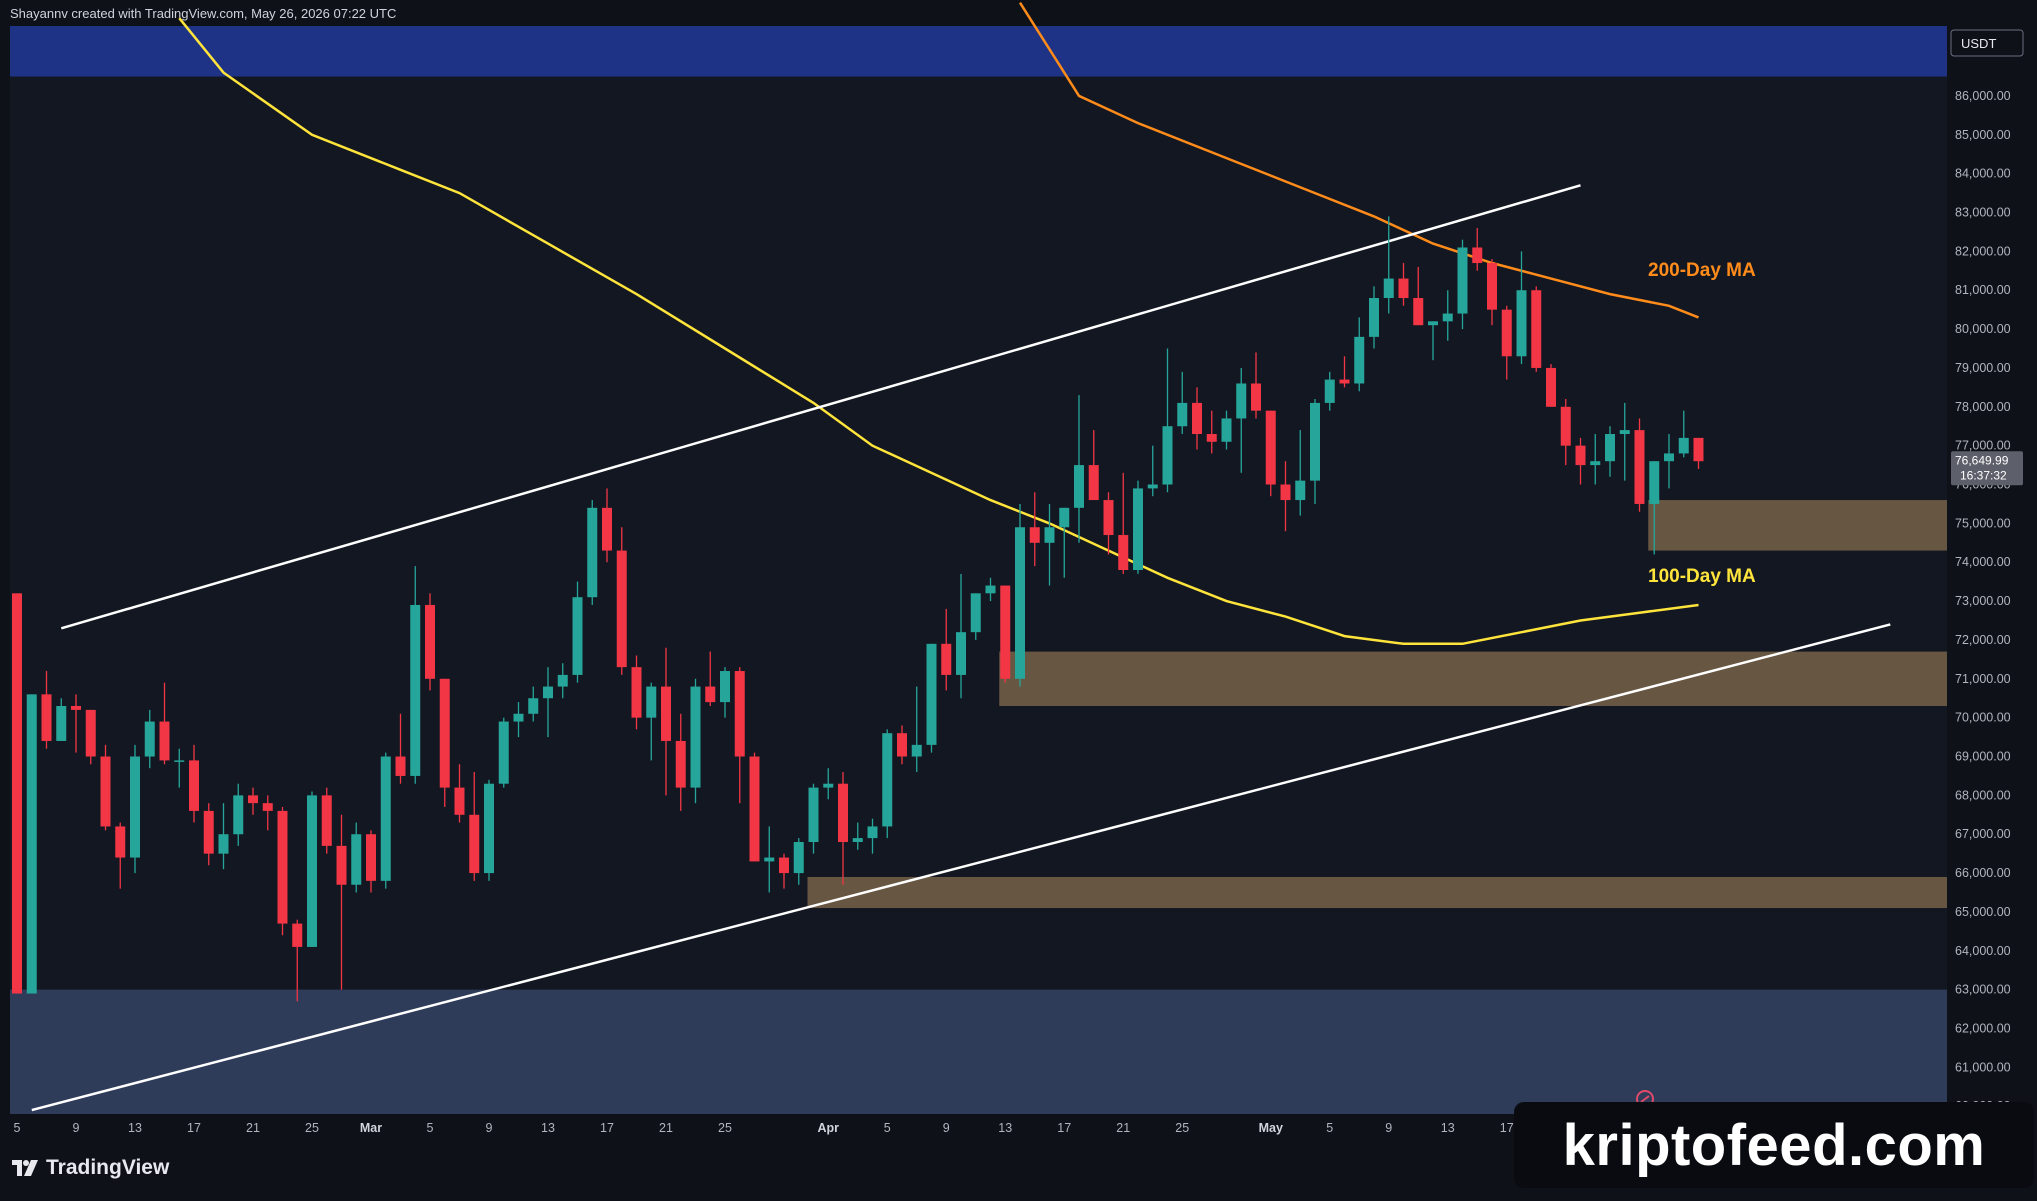 This screenshot has height=1201, width=2037. I want to click on price-tick-label: 77,000.00, so click(1983, 446).